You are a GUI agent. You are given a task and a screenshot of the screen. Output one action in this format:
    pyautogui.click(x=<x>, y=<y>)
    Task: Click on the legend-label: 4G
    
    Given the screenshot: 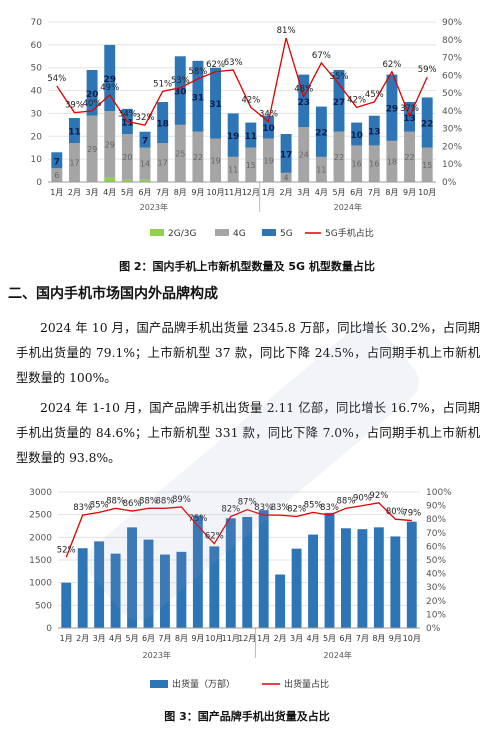 What is the action you would take?
    pyautogui.click(x=239, y=234)
    